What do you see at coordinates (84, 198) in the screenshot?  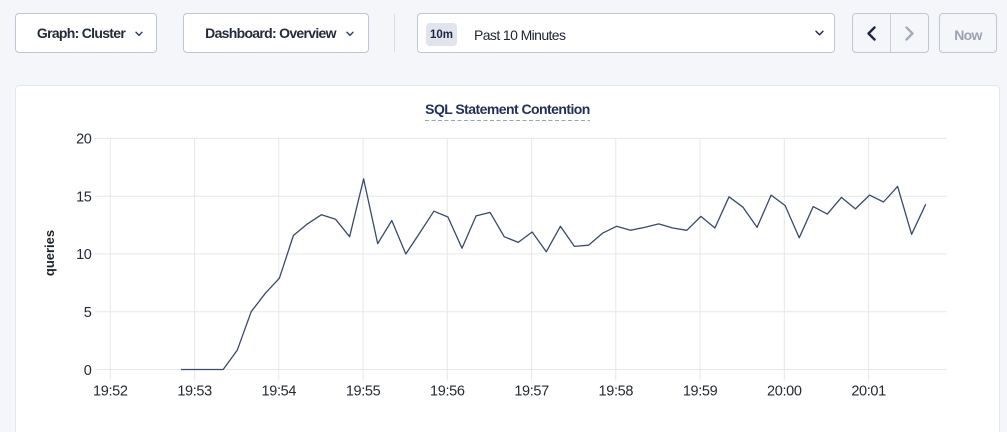 I see `svg-text: 15` at bounding box center [84, 198].